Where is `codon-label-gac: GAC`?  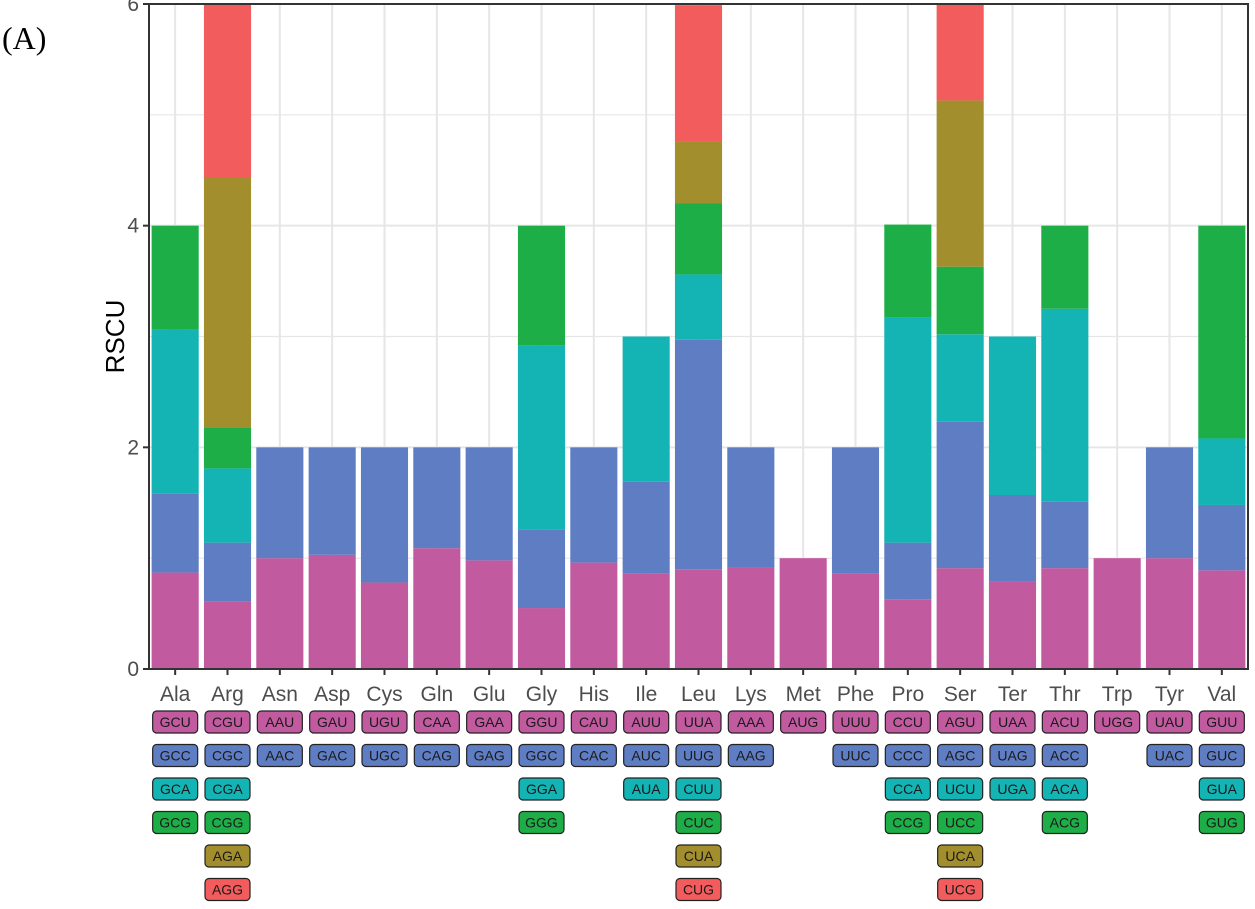
codon-label-gac: GAC is located at coordinates (332, 755).